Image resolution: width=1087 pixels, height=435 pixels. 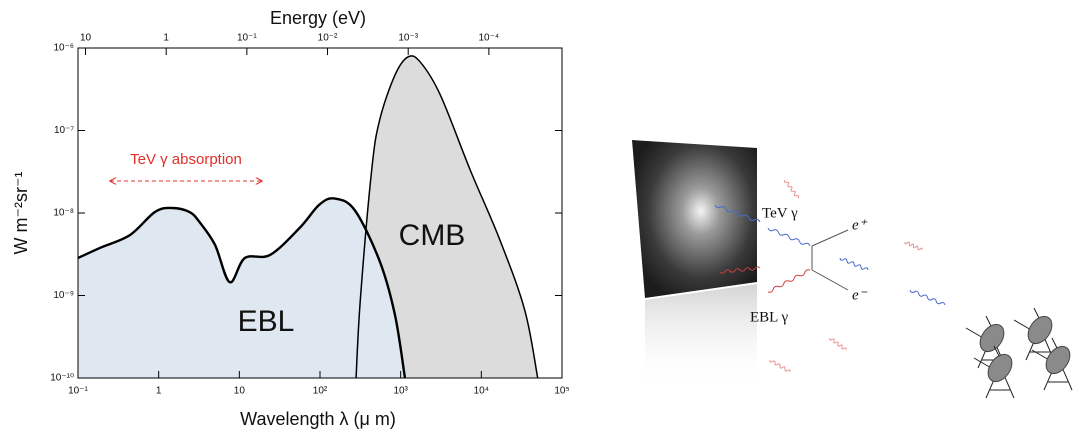 What do you see at coordinates (1019, 353) in the screenshot?
I see `telescopes` at bounding box center [1019, 353].